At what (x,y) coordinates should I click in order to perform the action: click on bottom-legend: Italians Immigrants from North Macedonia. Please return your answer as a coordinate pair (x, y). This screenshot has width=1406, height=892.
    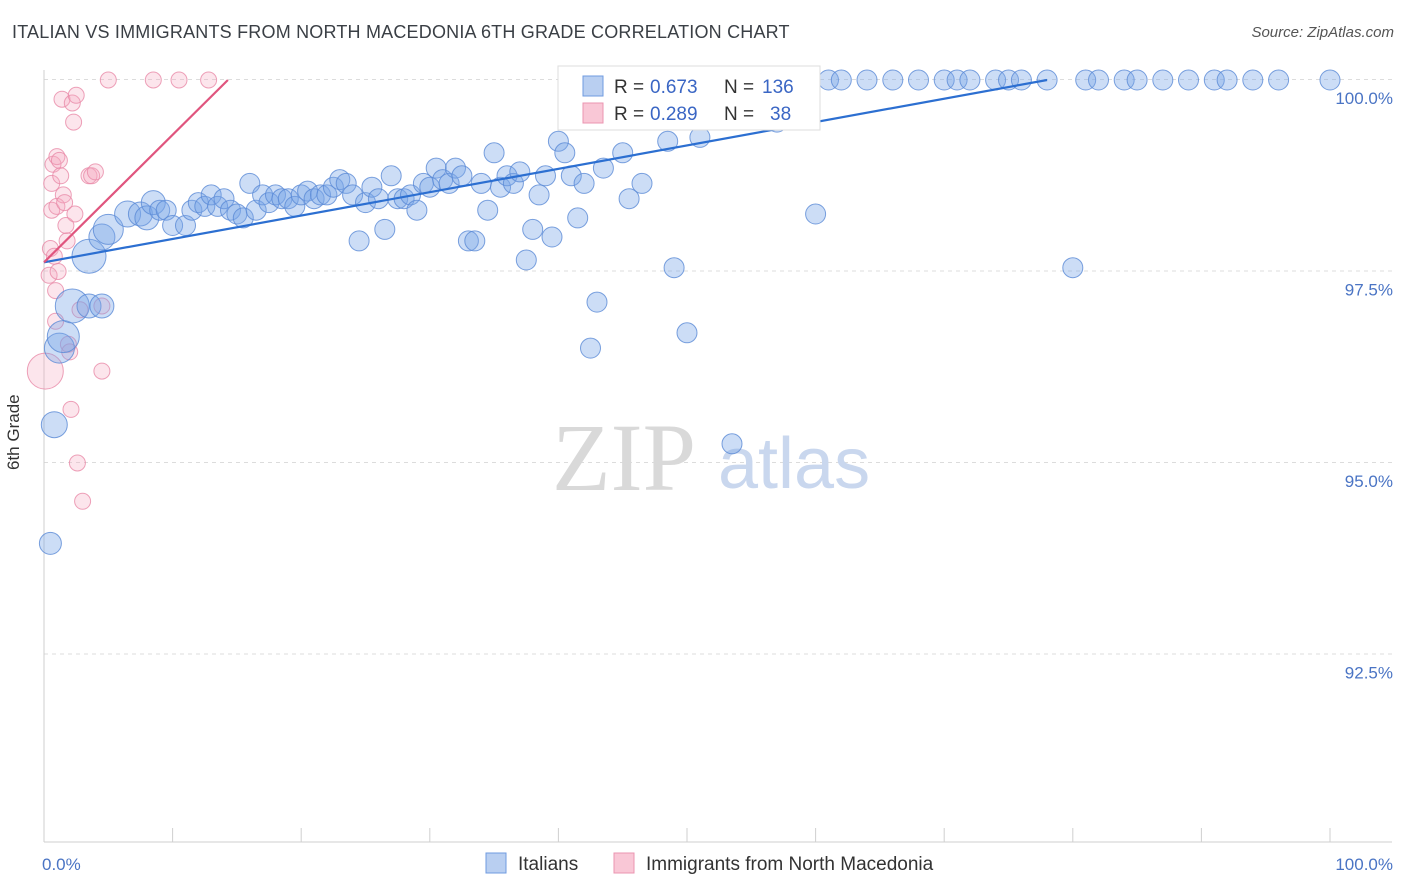
    Looking at the image, I should click on (709, 863).